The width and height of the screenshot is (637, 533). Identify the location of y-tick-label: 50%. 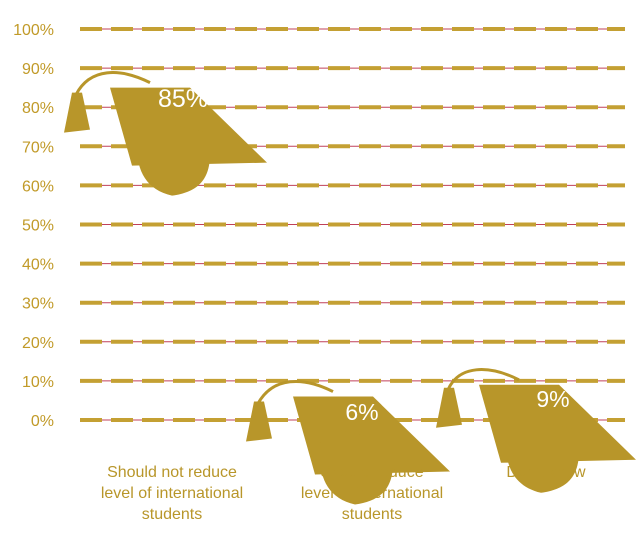
(38, 226).